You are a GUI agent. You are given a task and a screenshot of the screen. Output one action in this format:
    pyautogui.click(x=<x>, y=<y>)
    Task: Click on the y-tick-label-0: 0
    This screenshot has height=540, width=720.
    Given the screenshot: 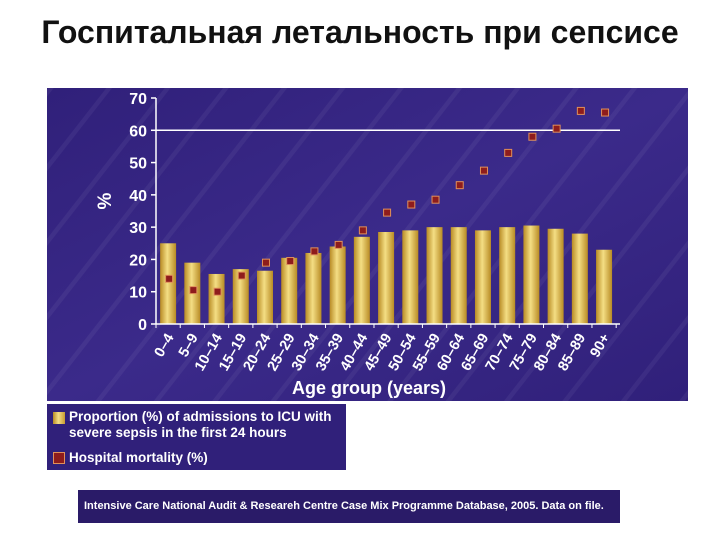 What is the action you would take?
    pyautogui.click(x=142, y=325)
    